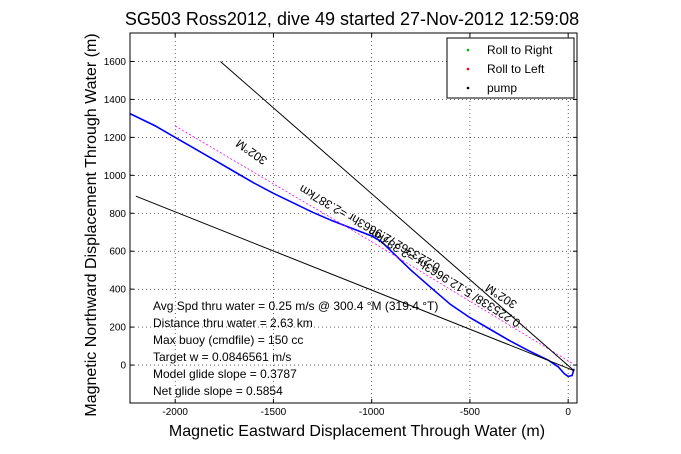  Describe the element at coordinates (568, 412) in the screenshot. I see `x-tick-label: 0` at that location.